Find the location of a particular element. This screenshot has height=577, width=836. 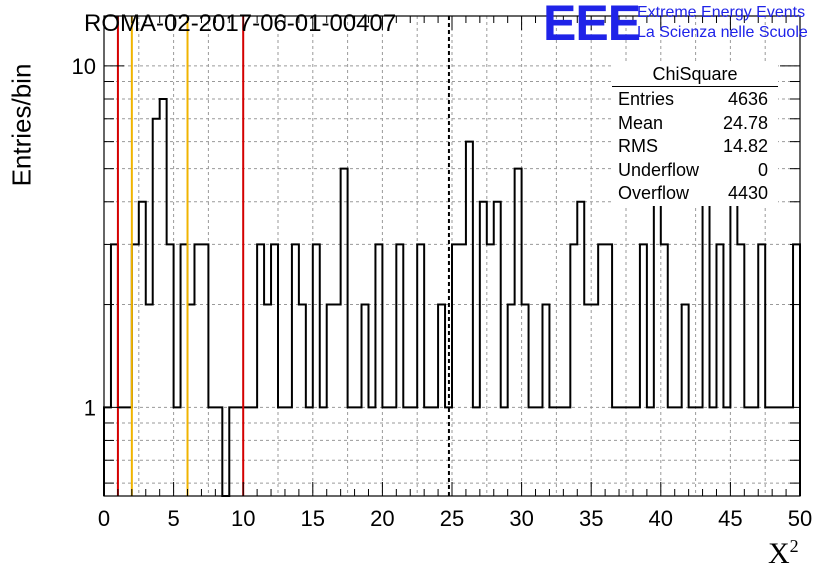

x-axis-label-sup: 2 is located at coordinates (794, 546).